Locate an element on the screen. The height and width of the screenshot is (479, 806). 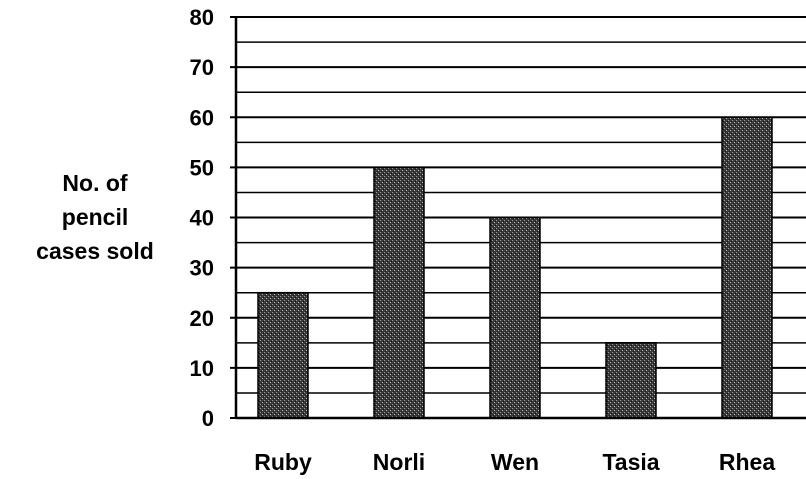
x-tick-label-norli: Norli is located at coordinates (399, 462).